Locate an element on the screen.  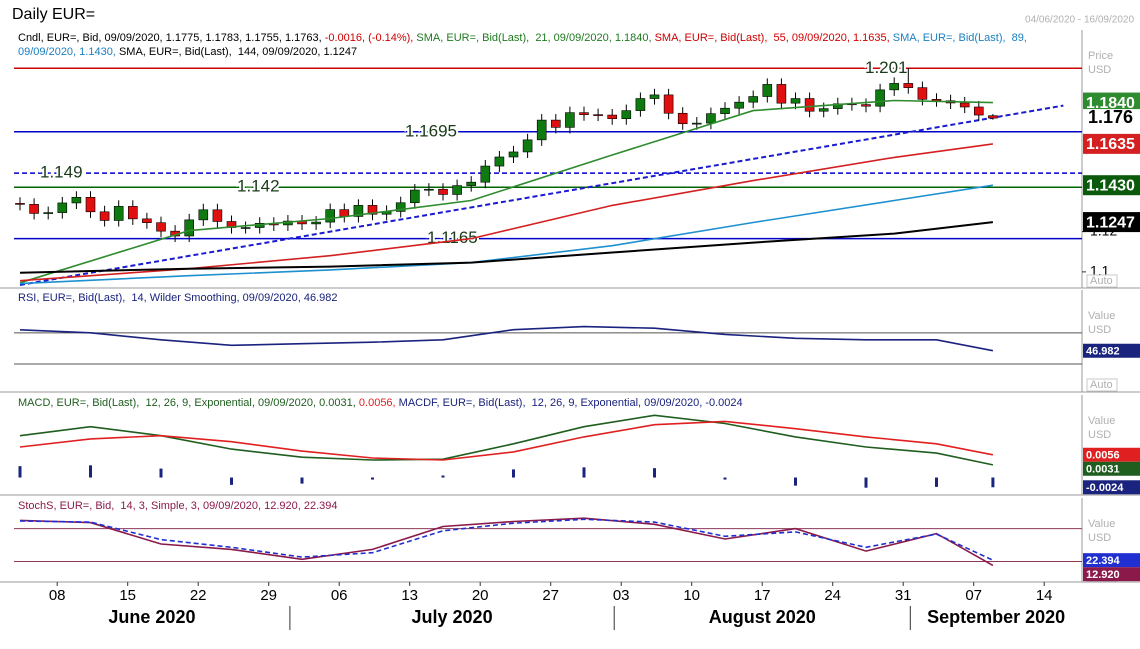
value-tag: 1.1247 is located at coordinates (1110, 222).